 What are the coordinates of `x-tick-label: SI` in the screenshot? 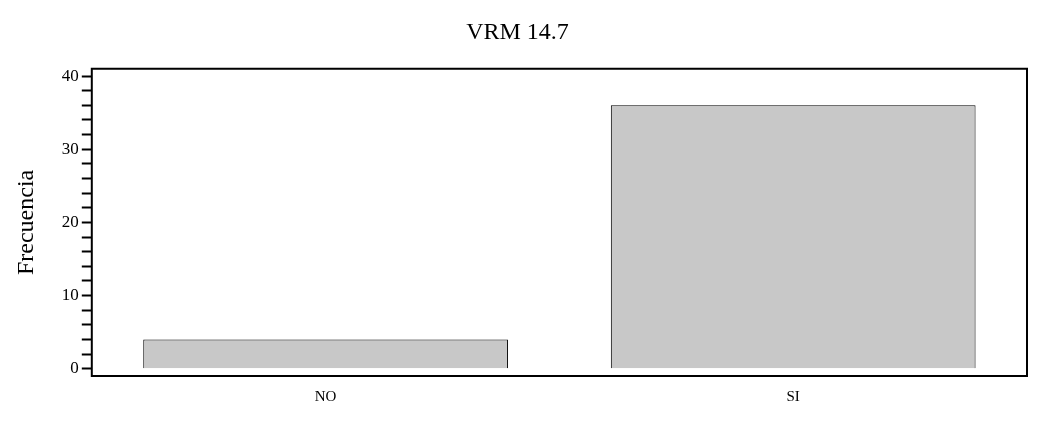 It's located at (793, 395).